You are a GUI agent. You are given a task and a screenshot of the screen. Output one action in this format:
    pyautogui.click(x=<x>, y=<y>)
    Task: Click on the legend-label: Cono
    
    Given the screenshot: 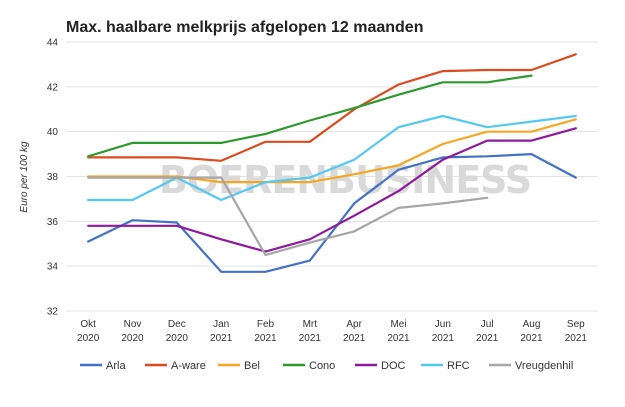 What is the action you would take?
    pyautogui.click(x=322, y=366)
    